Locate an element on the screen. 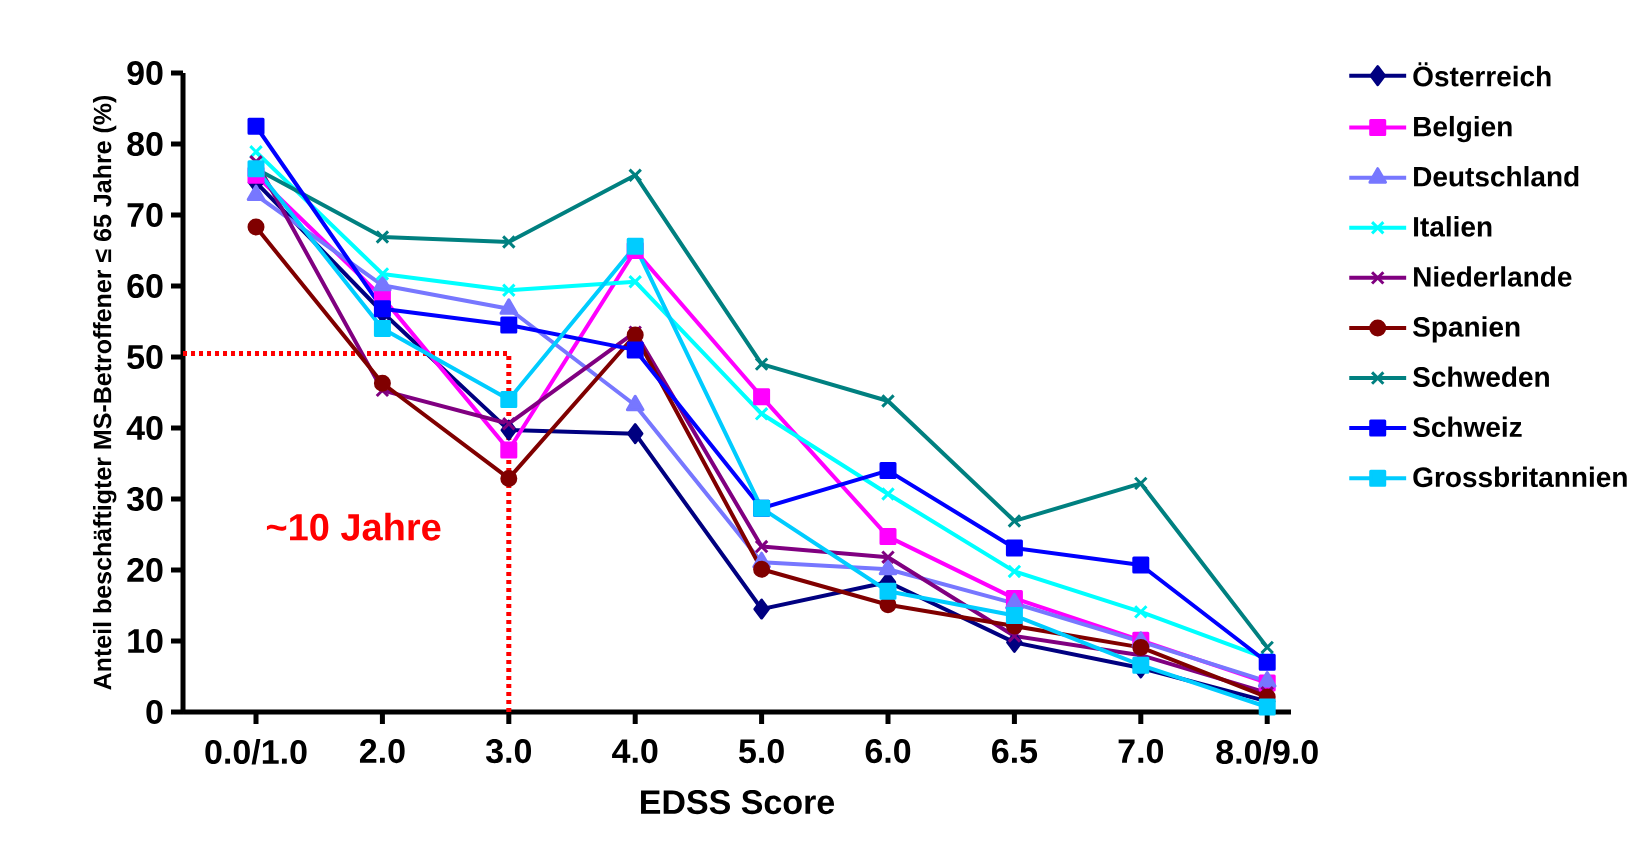 The height and width of the screenshot is (852, 1646). y-tick-label: 40 is located at coordinates (144, 428).